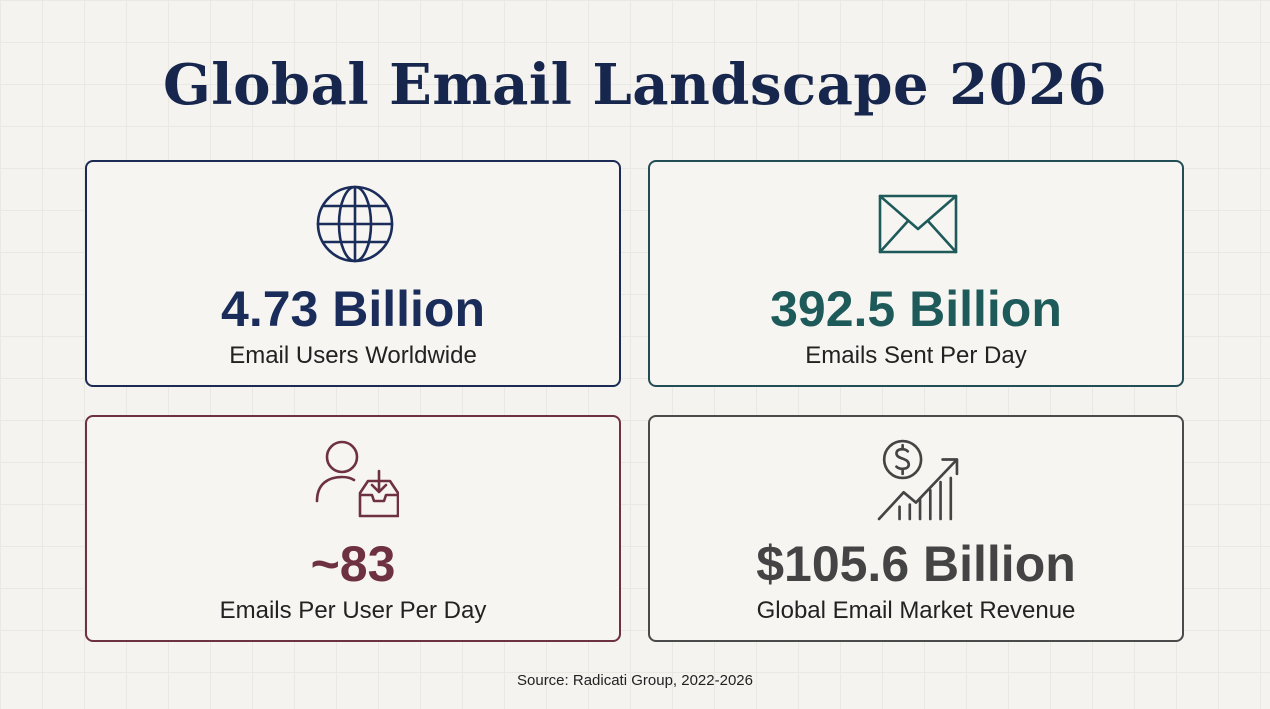  I want to click on stat-value: 4.73 Billion, so click(353, 309).